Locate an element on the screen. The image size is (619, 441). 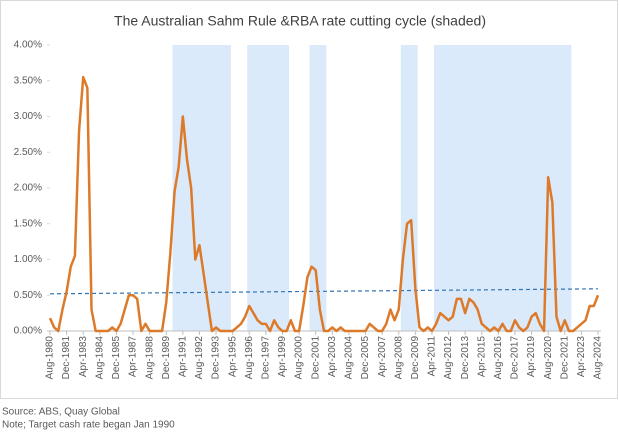
x-tick-label: Apr-2015 is located at coordinates (481, 357).